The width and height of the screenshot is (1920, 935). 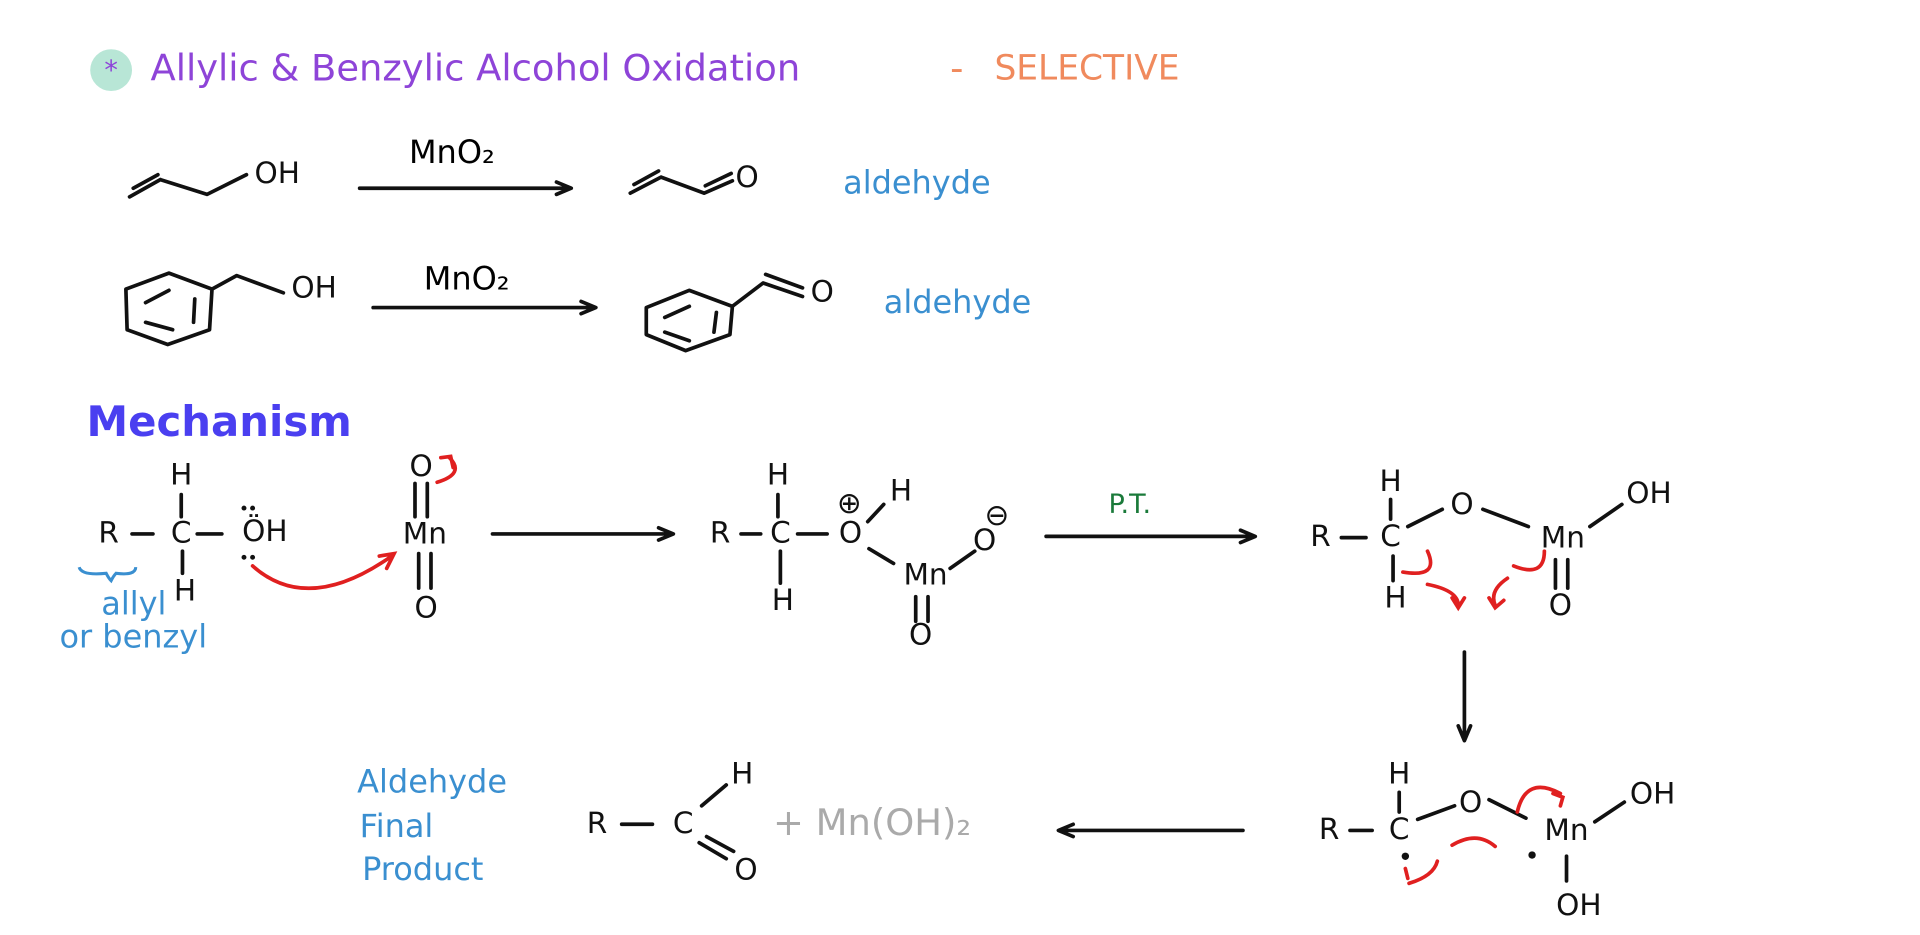 What do you see at coordinates (997, 515) in the screenshot?
I see `atom-label: ⊖` at bounding box center [997, 515].